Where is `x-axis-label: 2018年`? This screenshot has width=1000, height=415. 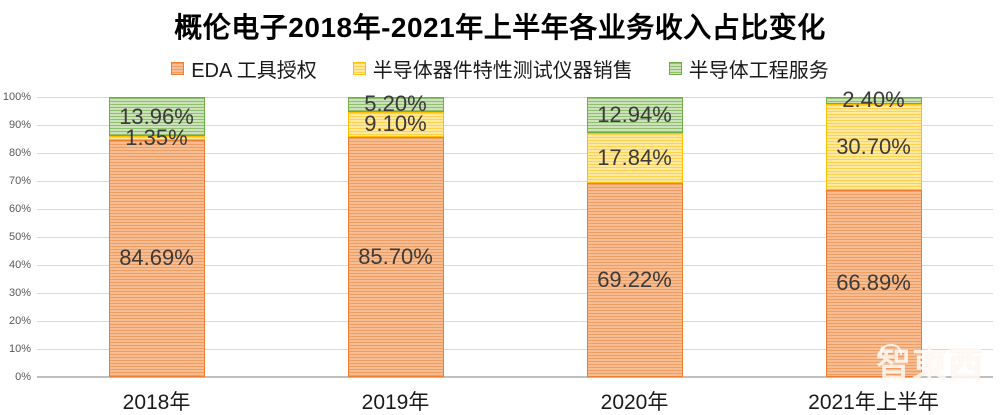
x-axis-label: 2018年 is located at coordinates (156, 402).